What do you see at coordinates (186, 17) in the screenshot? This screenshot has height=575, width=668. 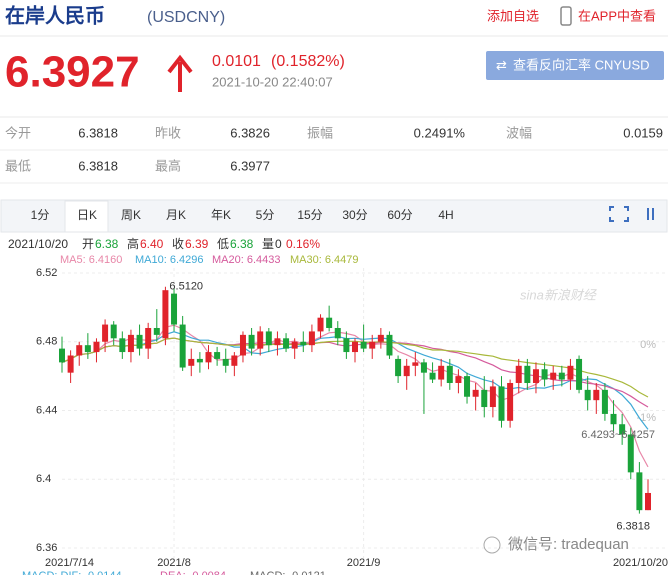 I see `code: (USDCNY)` at bounding box center [186, 17].